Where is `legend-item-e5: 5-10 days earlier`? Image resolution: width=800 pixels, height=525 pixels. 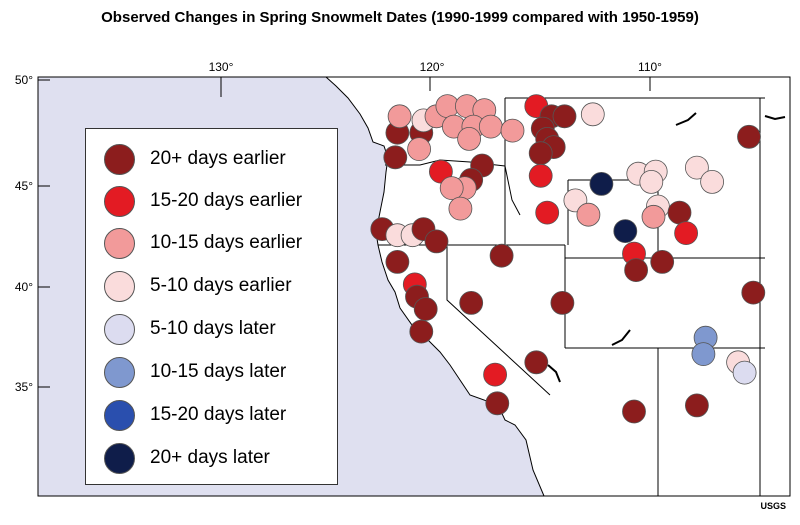 legend-item-e5: 5-10 days earlier is located at coordinates (198, 286).